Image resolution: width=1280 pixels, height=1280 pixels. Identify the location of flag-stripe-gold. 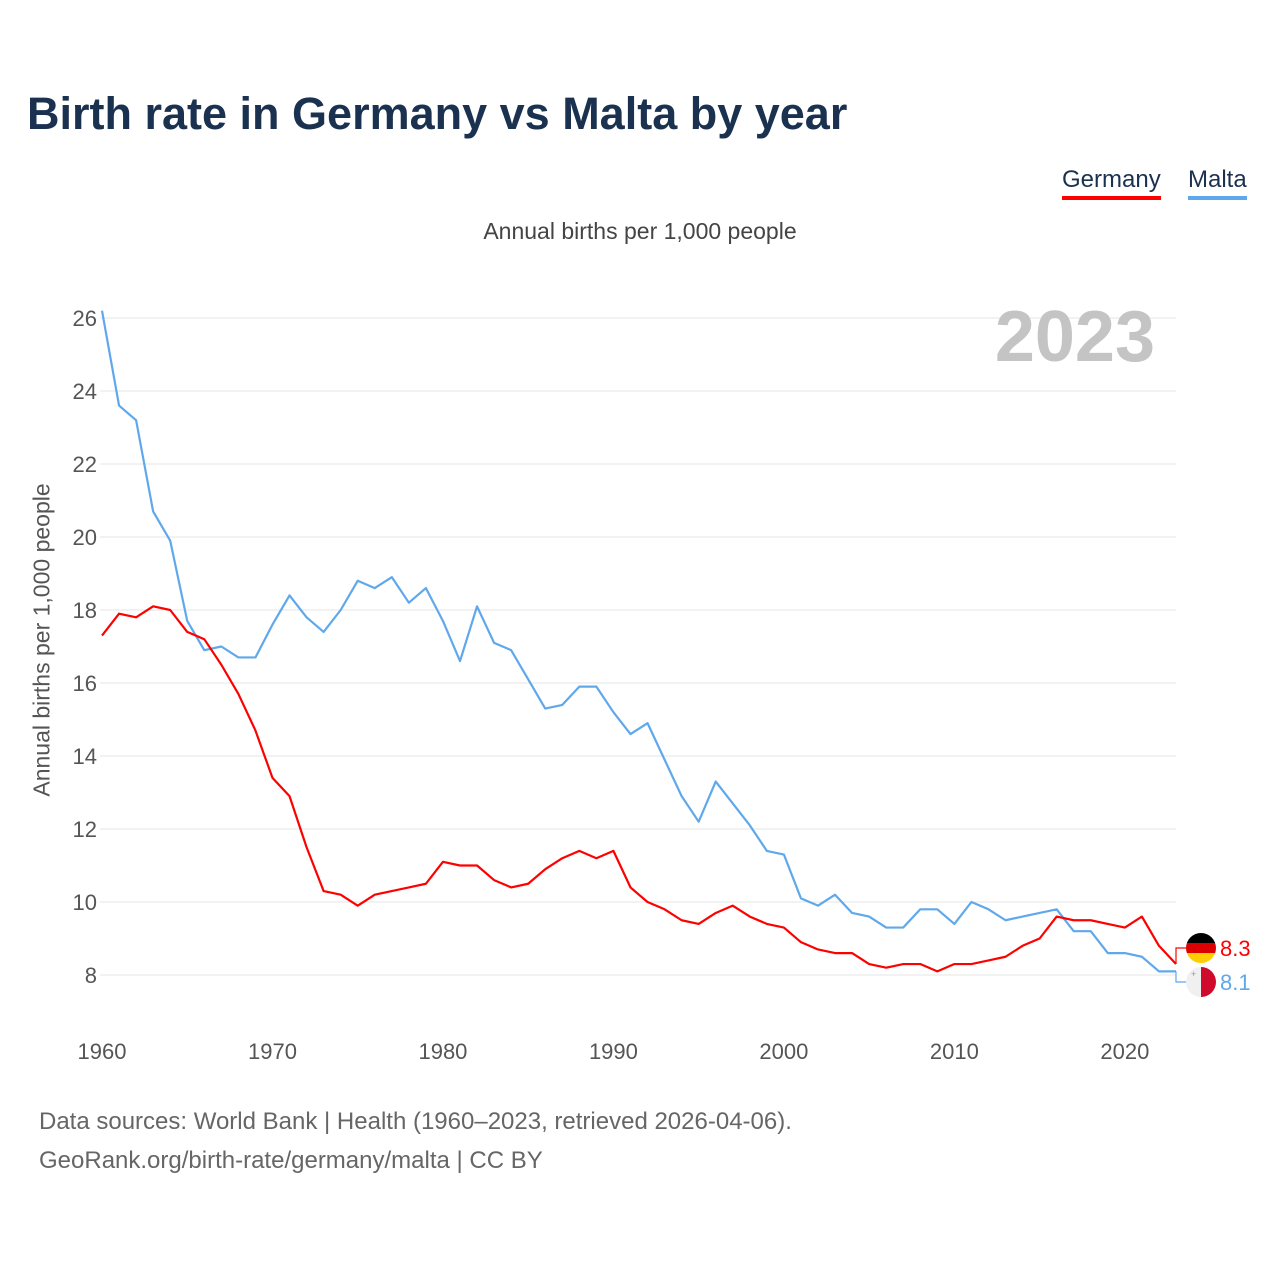
(1201, 958).